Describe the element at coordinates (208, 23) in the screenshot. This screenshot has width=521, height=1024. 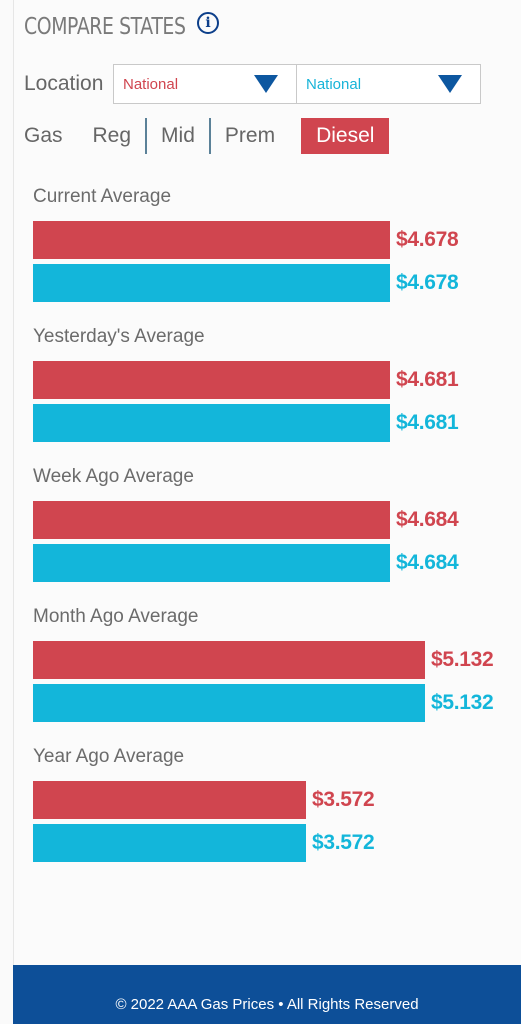
I see `info-icon: i` at that location.